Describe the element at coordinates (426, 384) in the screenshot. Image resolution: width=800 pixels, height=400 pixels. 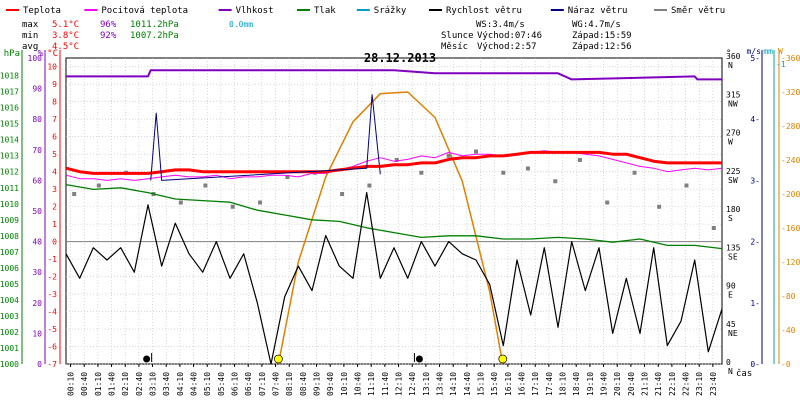
I see `x-tick-label-26: 13:10` at that location.